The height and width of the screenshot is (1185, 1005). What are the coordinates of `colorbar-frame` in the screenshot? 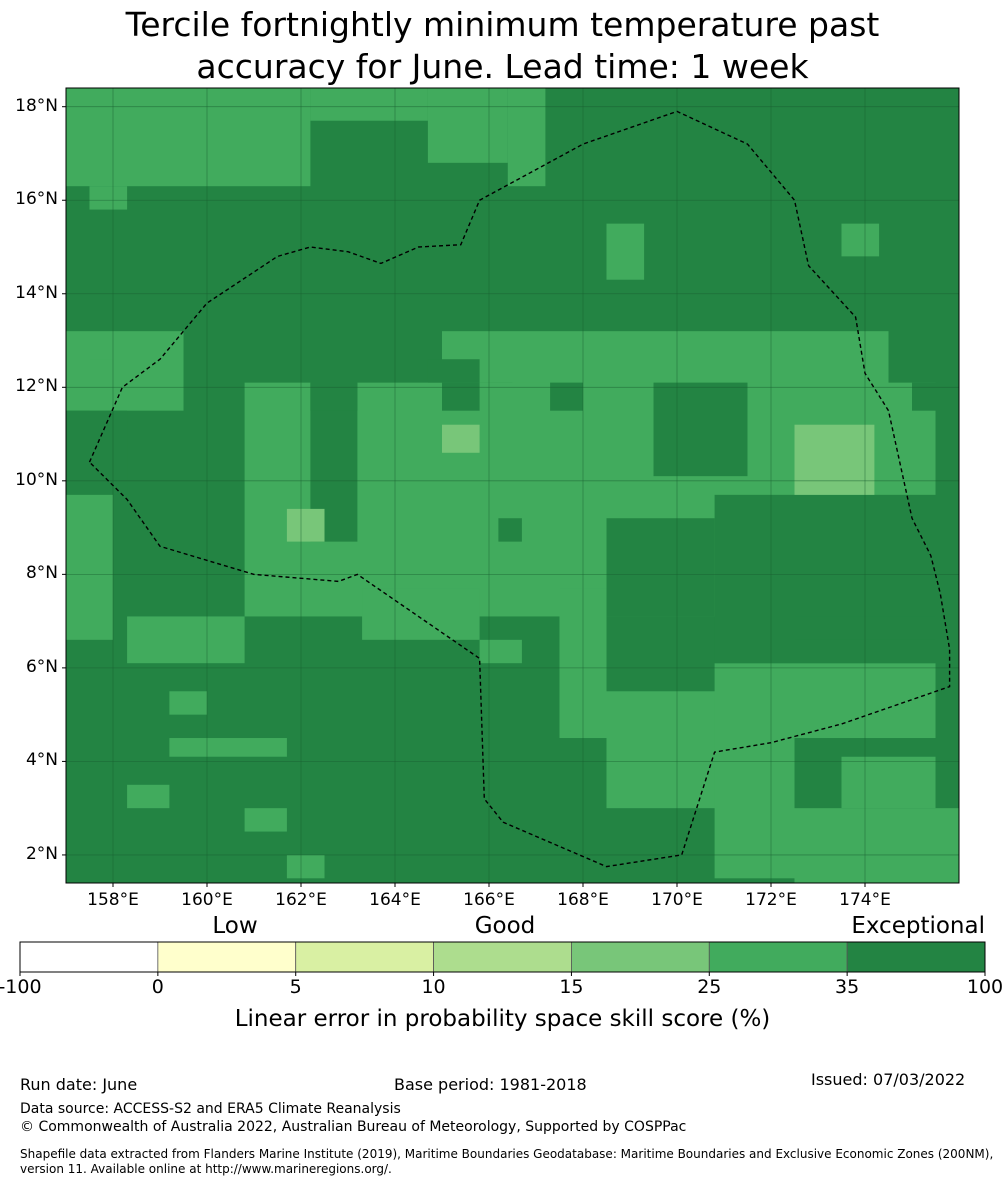 It's located at (502, 957).